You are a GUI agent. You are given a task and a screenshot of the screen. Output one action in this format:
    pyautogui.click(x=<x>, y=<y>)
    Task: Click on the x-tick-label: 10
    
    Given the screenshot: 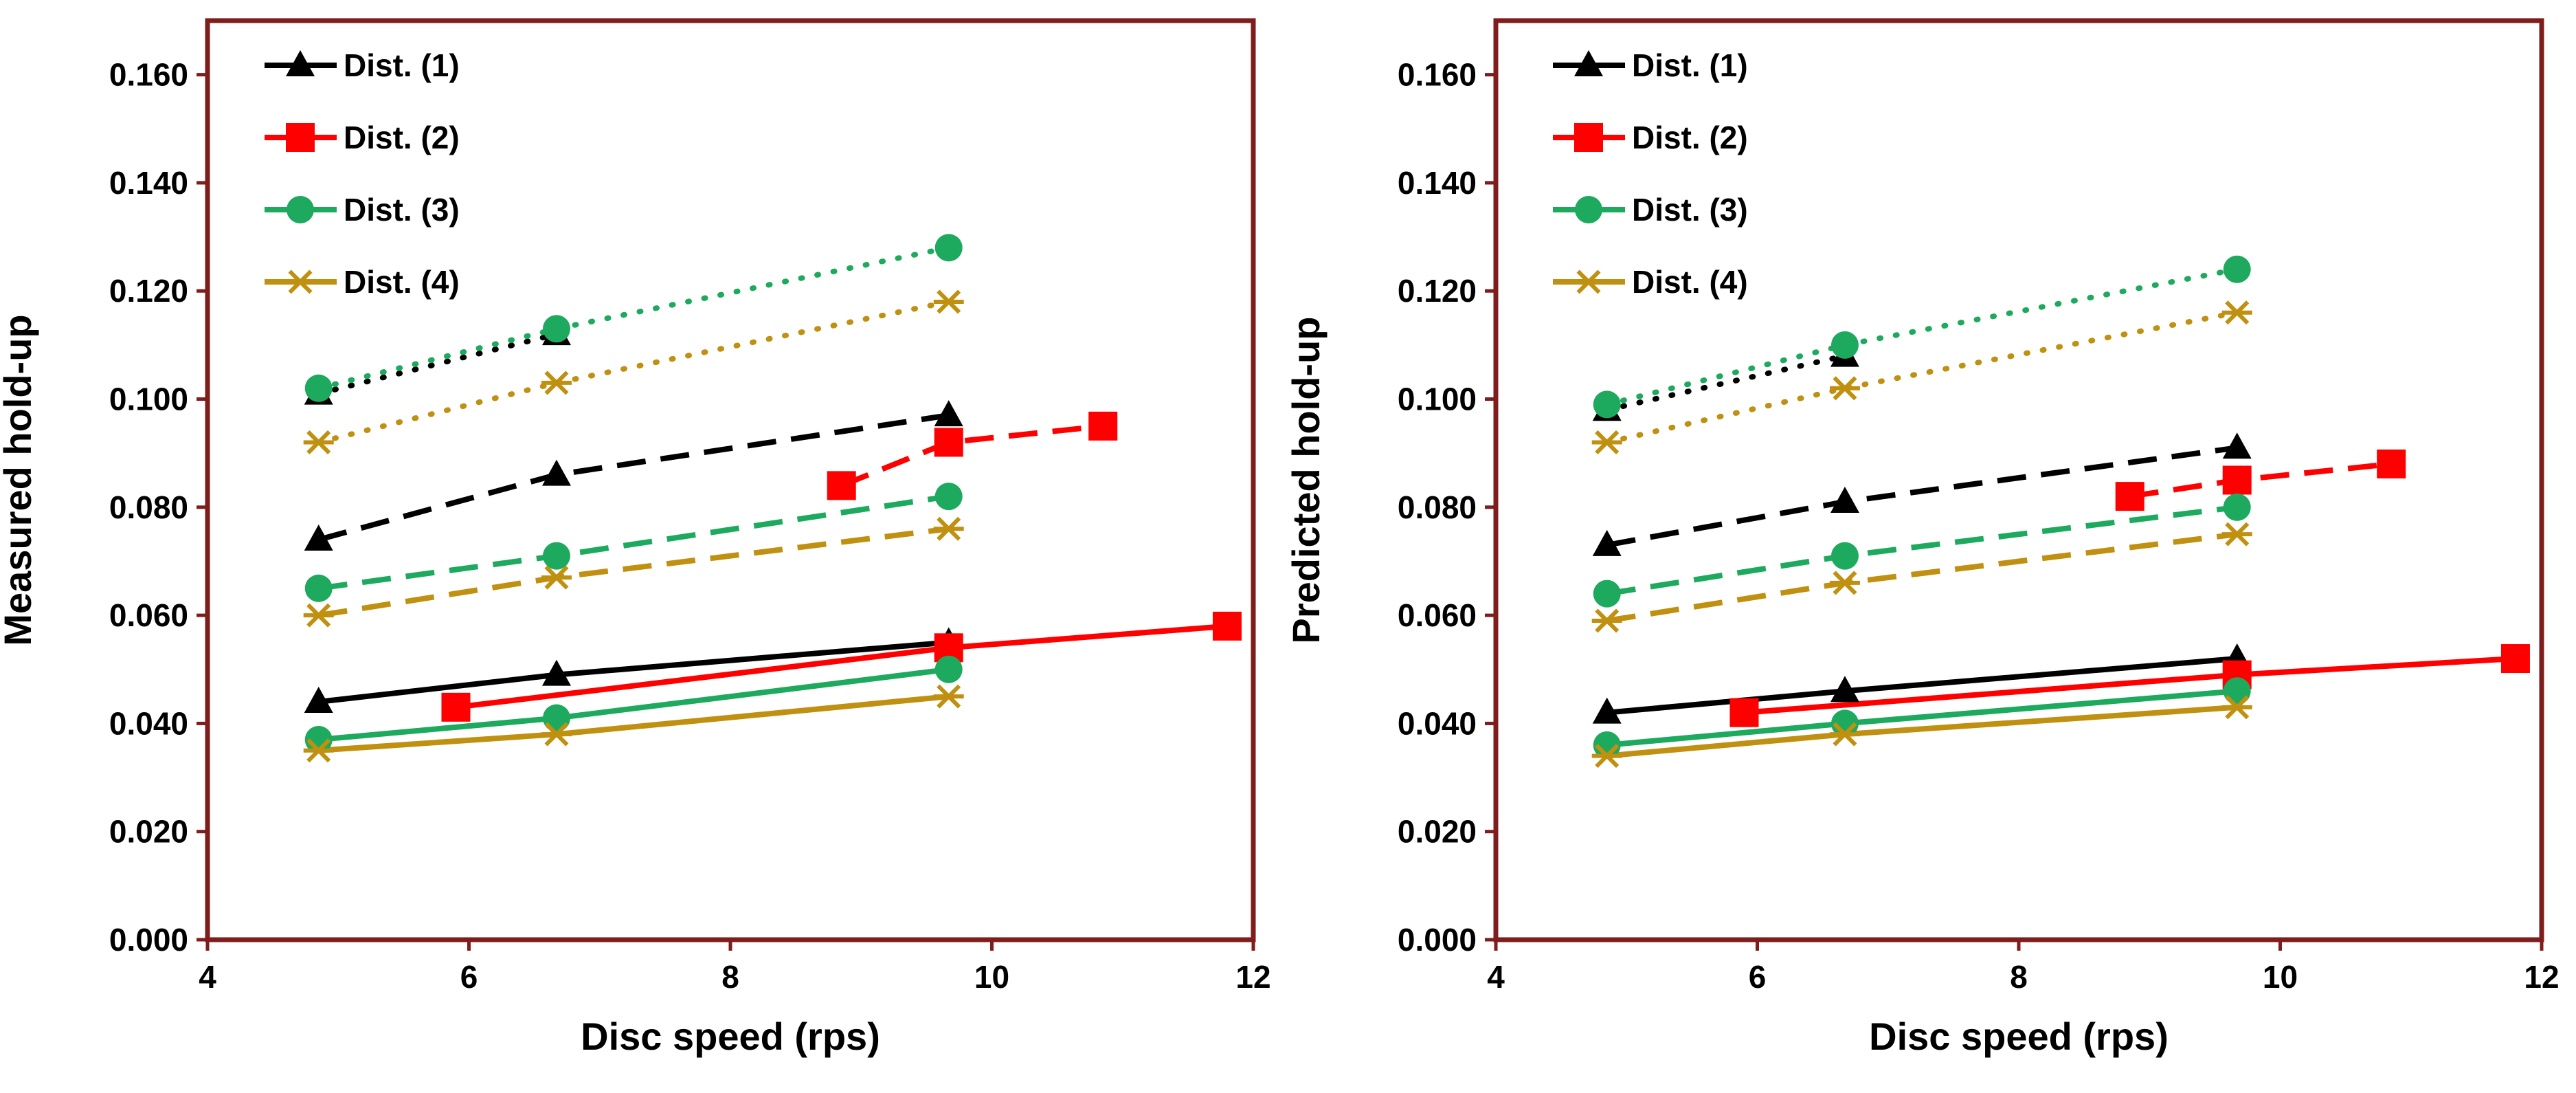 What is the action you would take?
    pyautogui.click(x=2280, y=977)
    